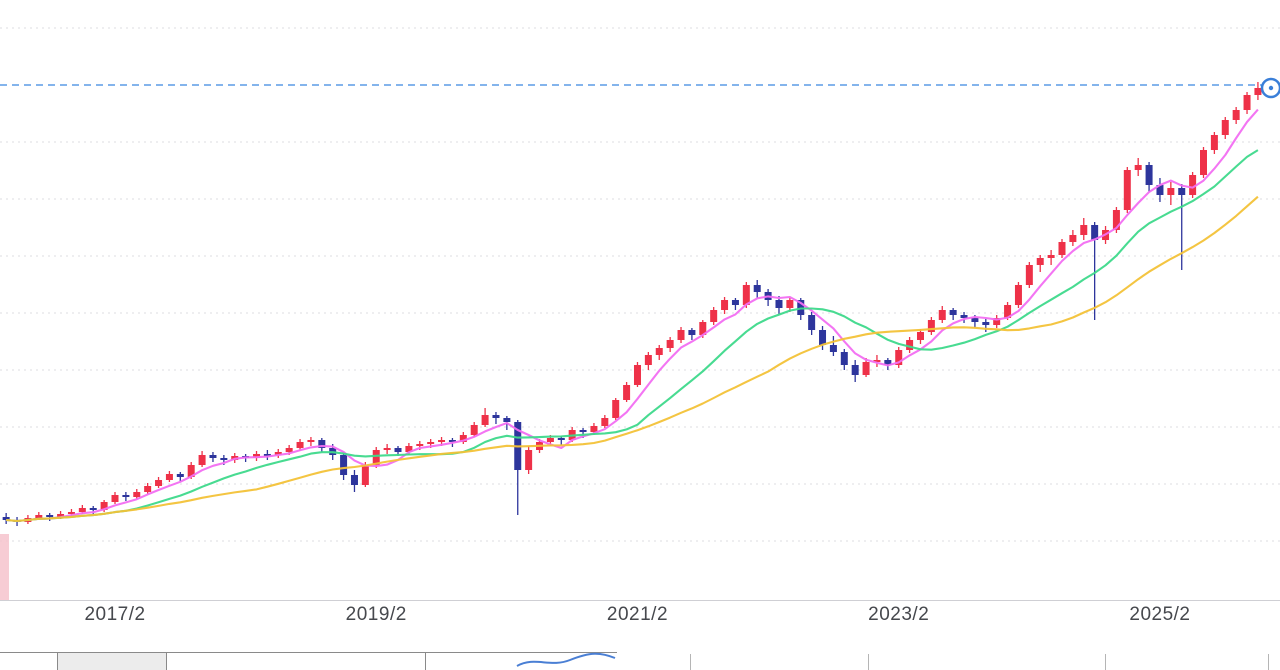  I want to click on x-axis-line, so click(640, 600).